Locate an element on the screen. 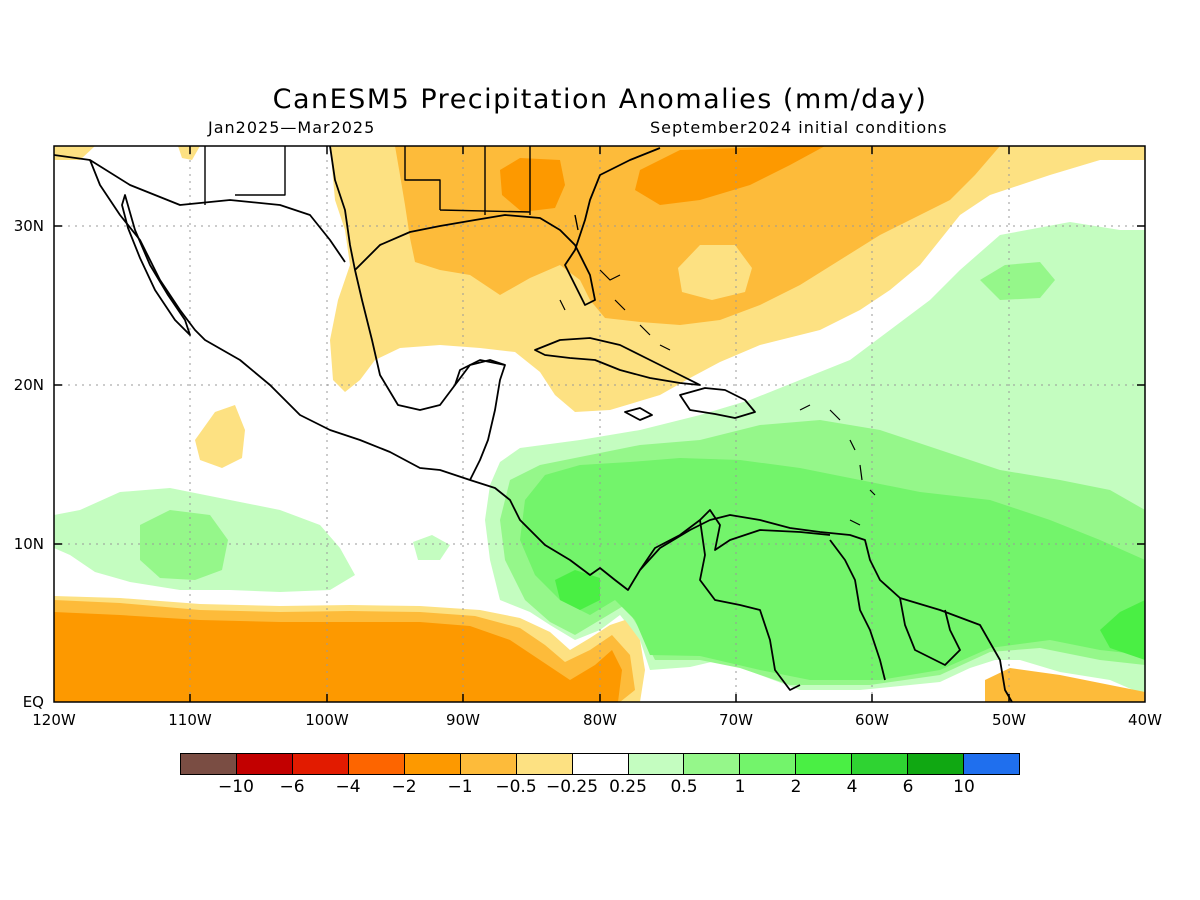  color-legend is located at coordinates (600, 764).